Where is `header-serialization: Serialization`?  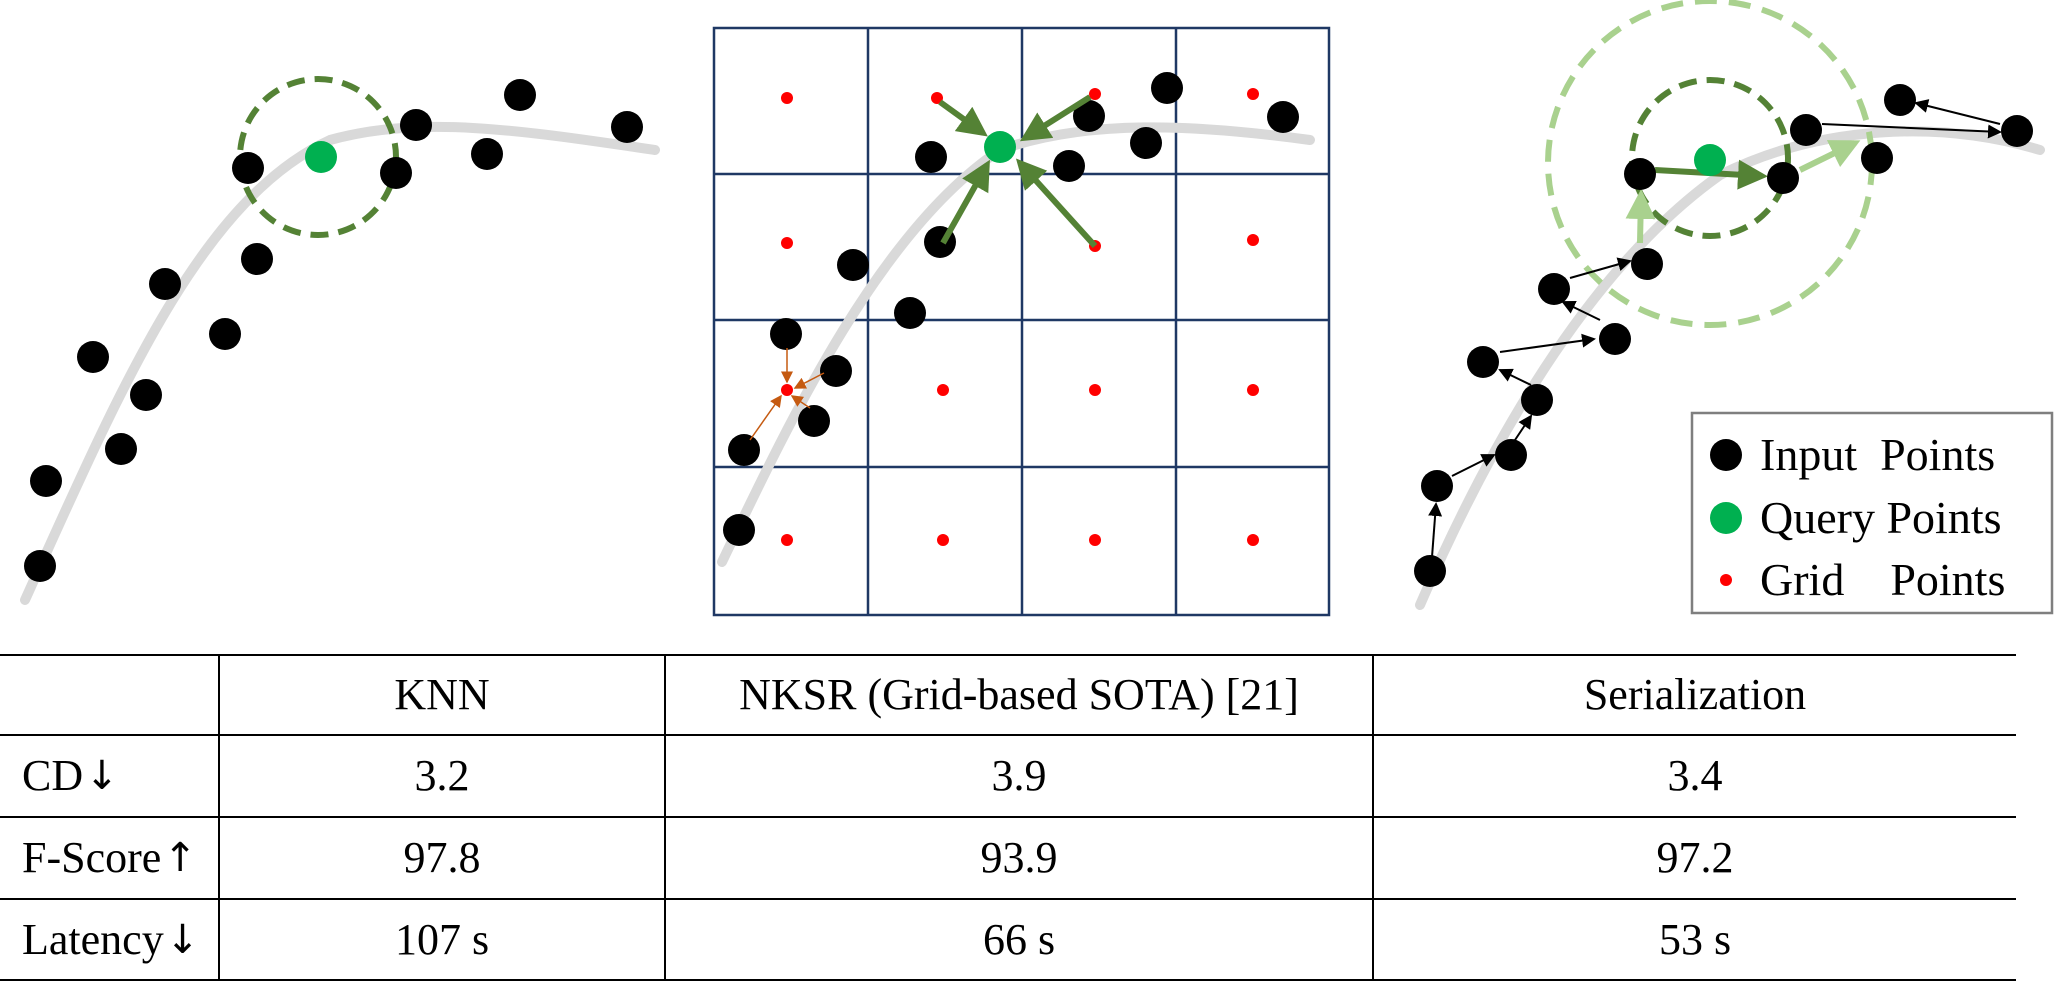
header-serialization: Serialization is located at coordinates (1695, 694).